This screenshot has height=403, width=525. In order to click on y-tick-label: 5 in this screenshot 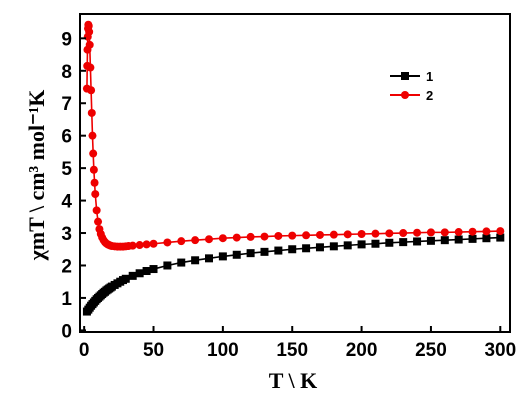, I will do `click(66, 169)`.